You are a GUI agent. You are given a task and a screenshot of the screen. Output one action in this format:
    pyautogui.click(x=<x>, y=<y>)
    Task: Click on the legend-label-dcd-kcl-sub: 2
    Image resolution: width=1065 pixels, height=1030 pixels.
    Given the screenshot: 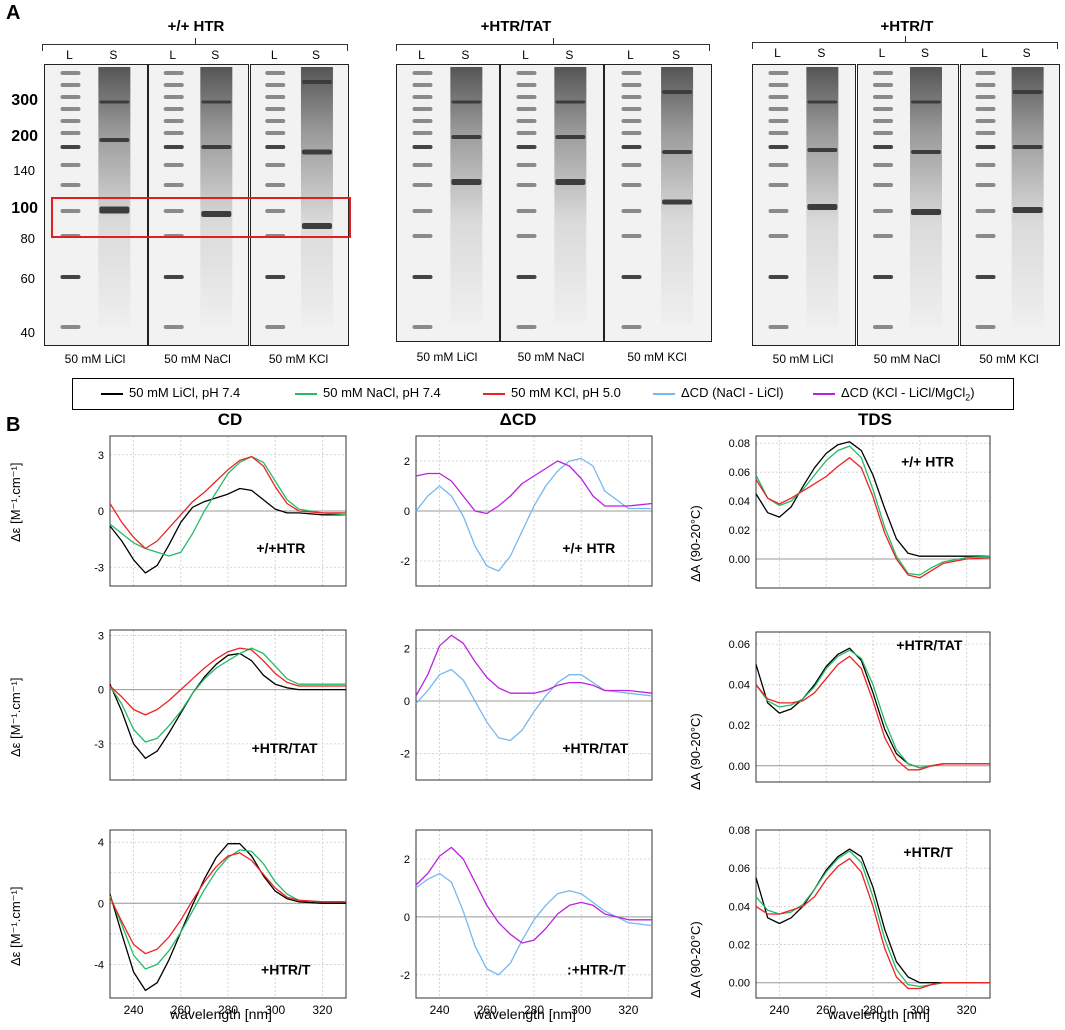 What is the action you would take?
    pyautogui.click(x=968, y=397)
    